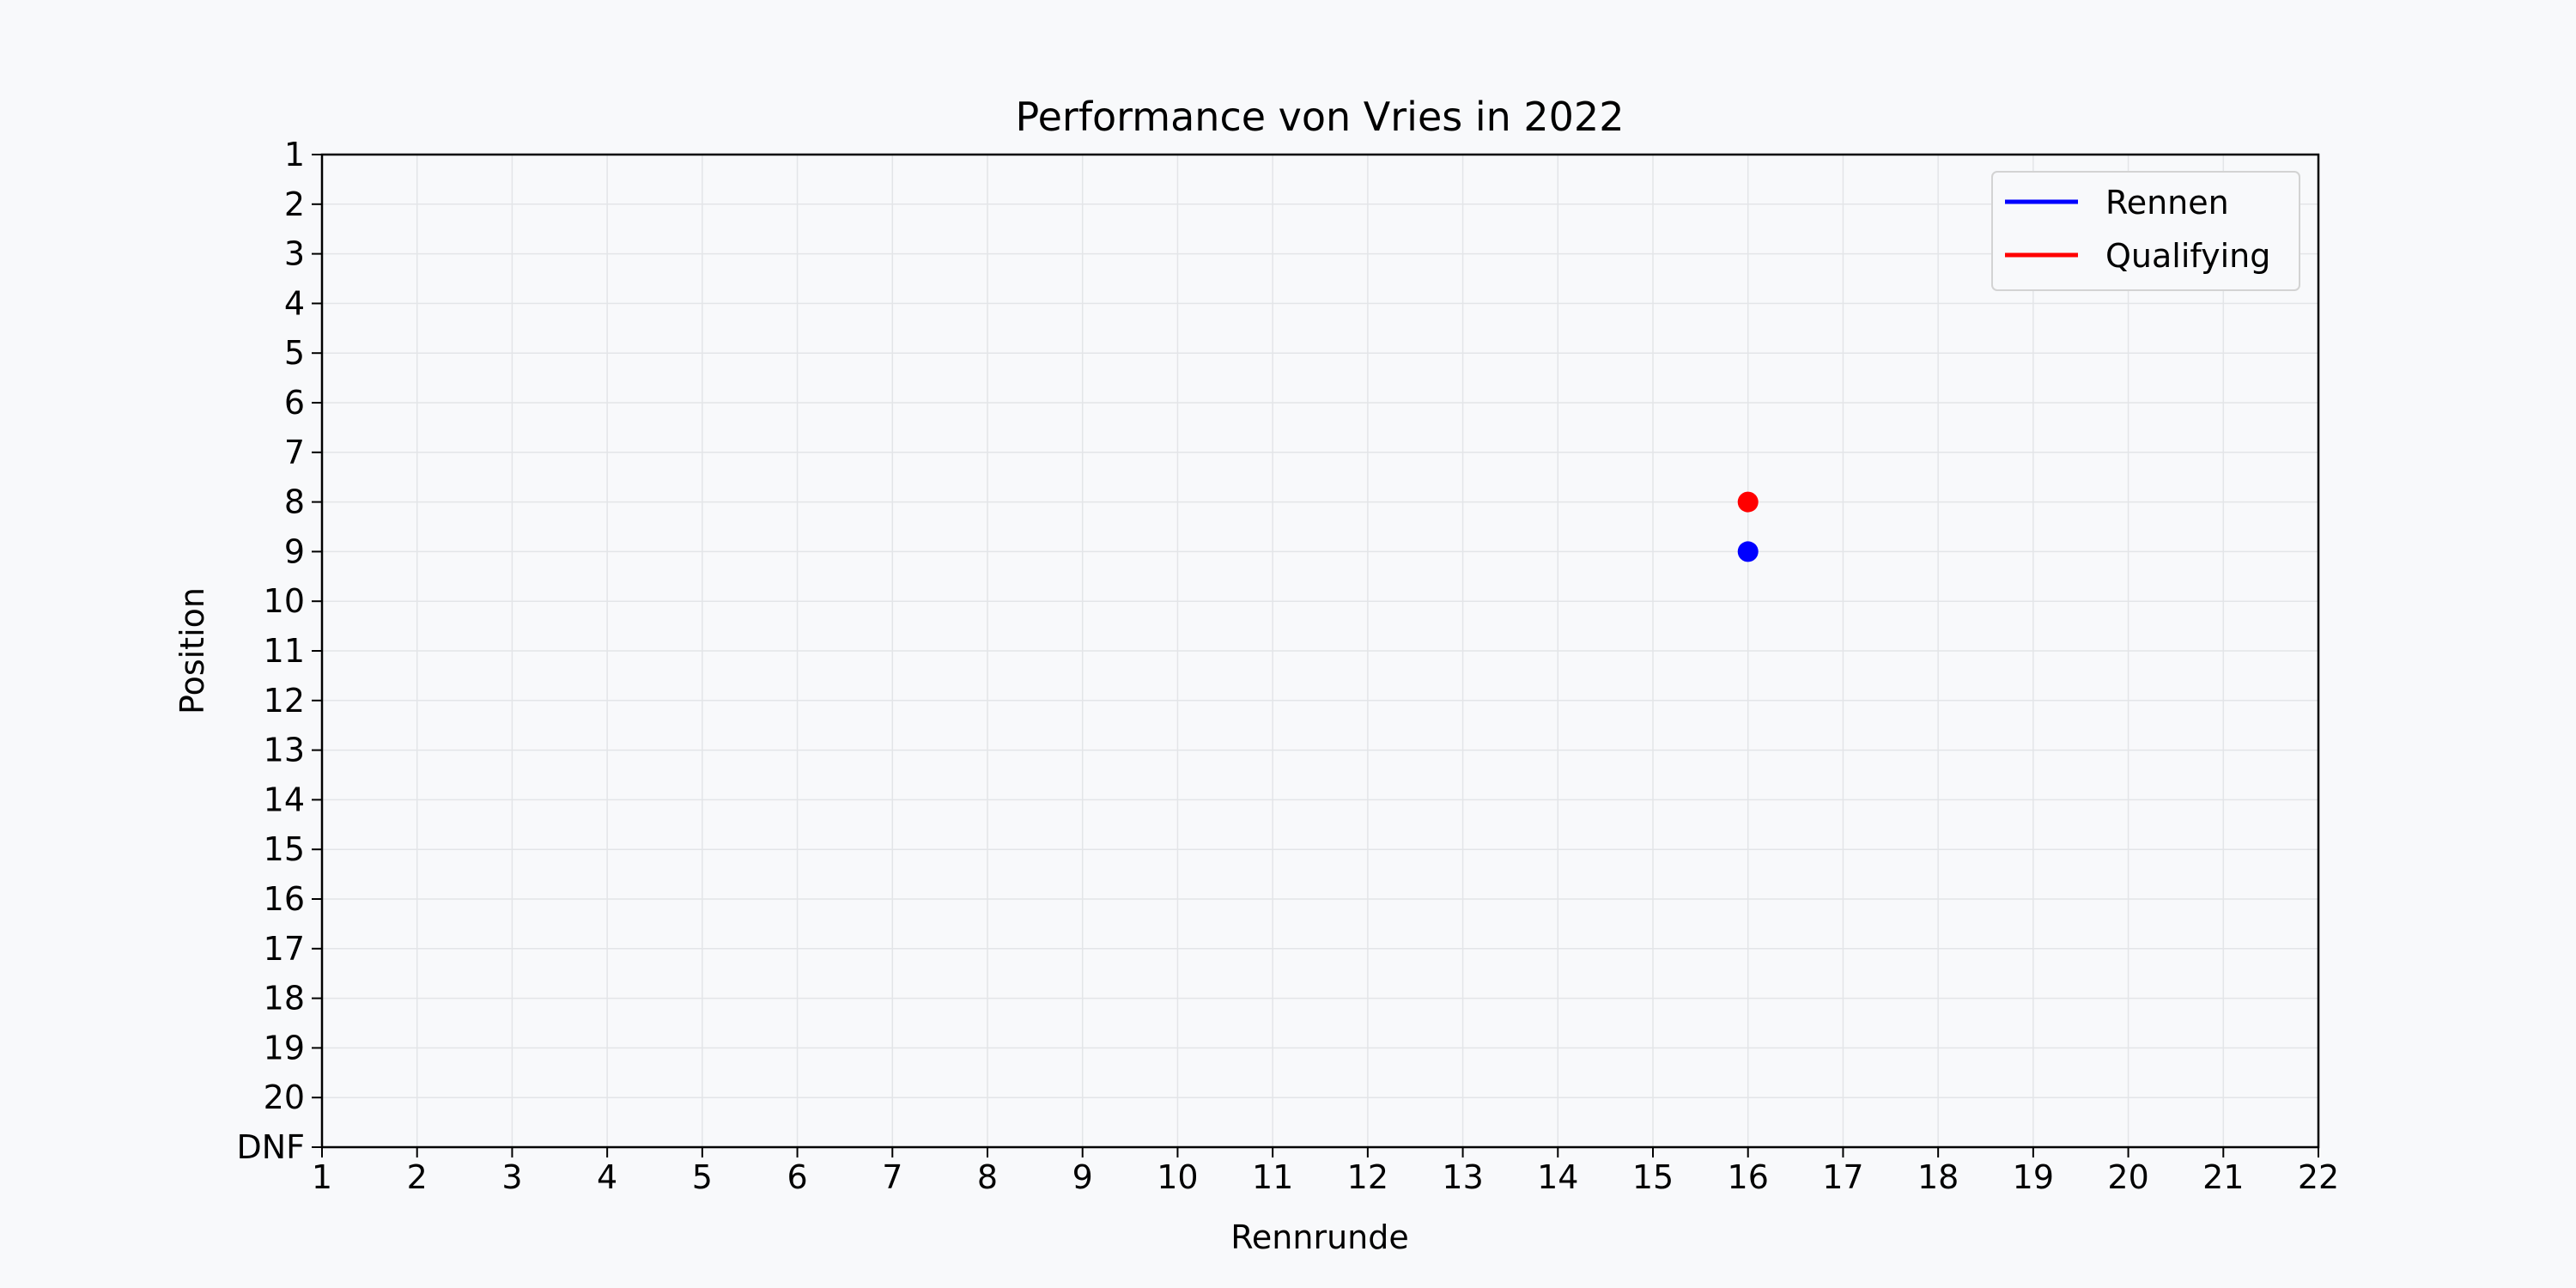  I want to click on x-tick-label: 3, so click(512, 1177).